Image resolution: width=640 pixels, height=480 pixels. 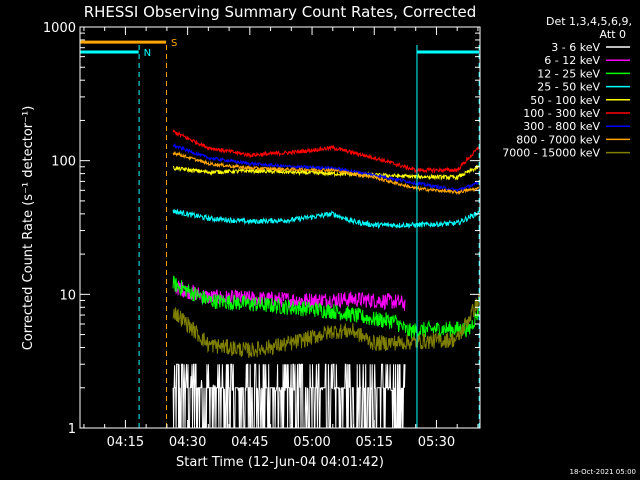 I want to click on x-axis-label: Start Time (12-Jun-04 04:01:42), so click(x=280, y=462).